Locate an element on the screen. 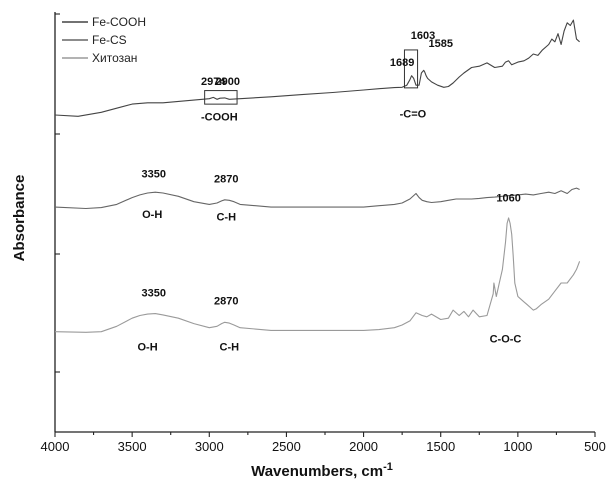 The height and width of the screenshot is (481, 611). legend-label-1: Fe-CS is located at coordinates (109, 40).